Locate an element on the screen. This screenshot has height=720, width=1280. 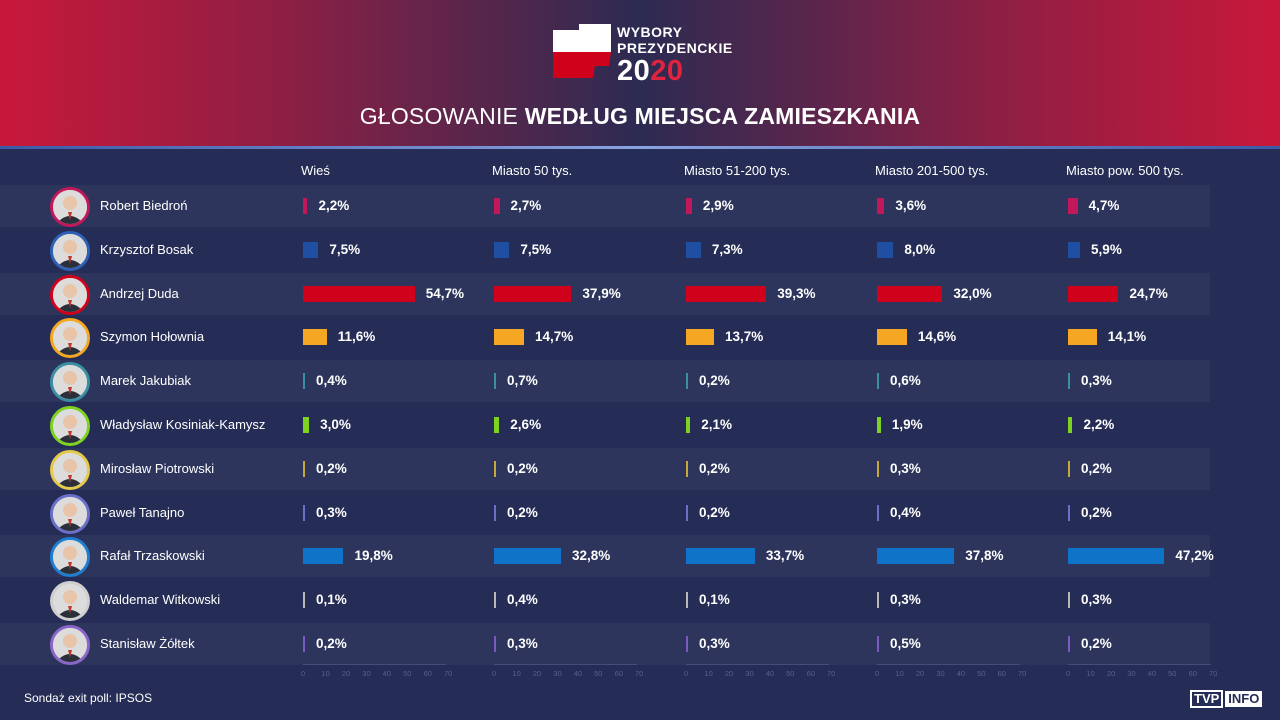
value-label: 19,8% is located at coordinates (373, 556).